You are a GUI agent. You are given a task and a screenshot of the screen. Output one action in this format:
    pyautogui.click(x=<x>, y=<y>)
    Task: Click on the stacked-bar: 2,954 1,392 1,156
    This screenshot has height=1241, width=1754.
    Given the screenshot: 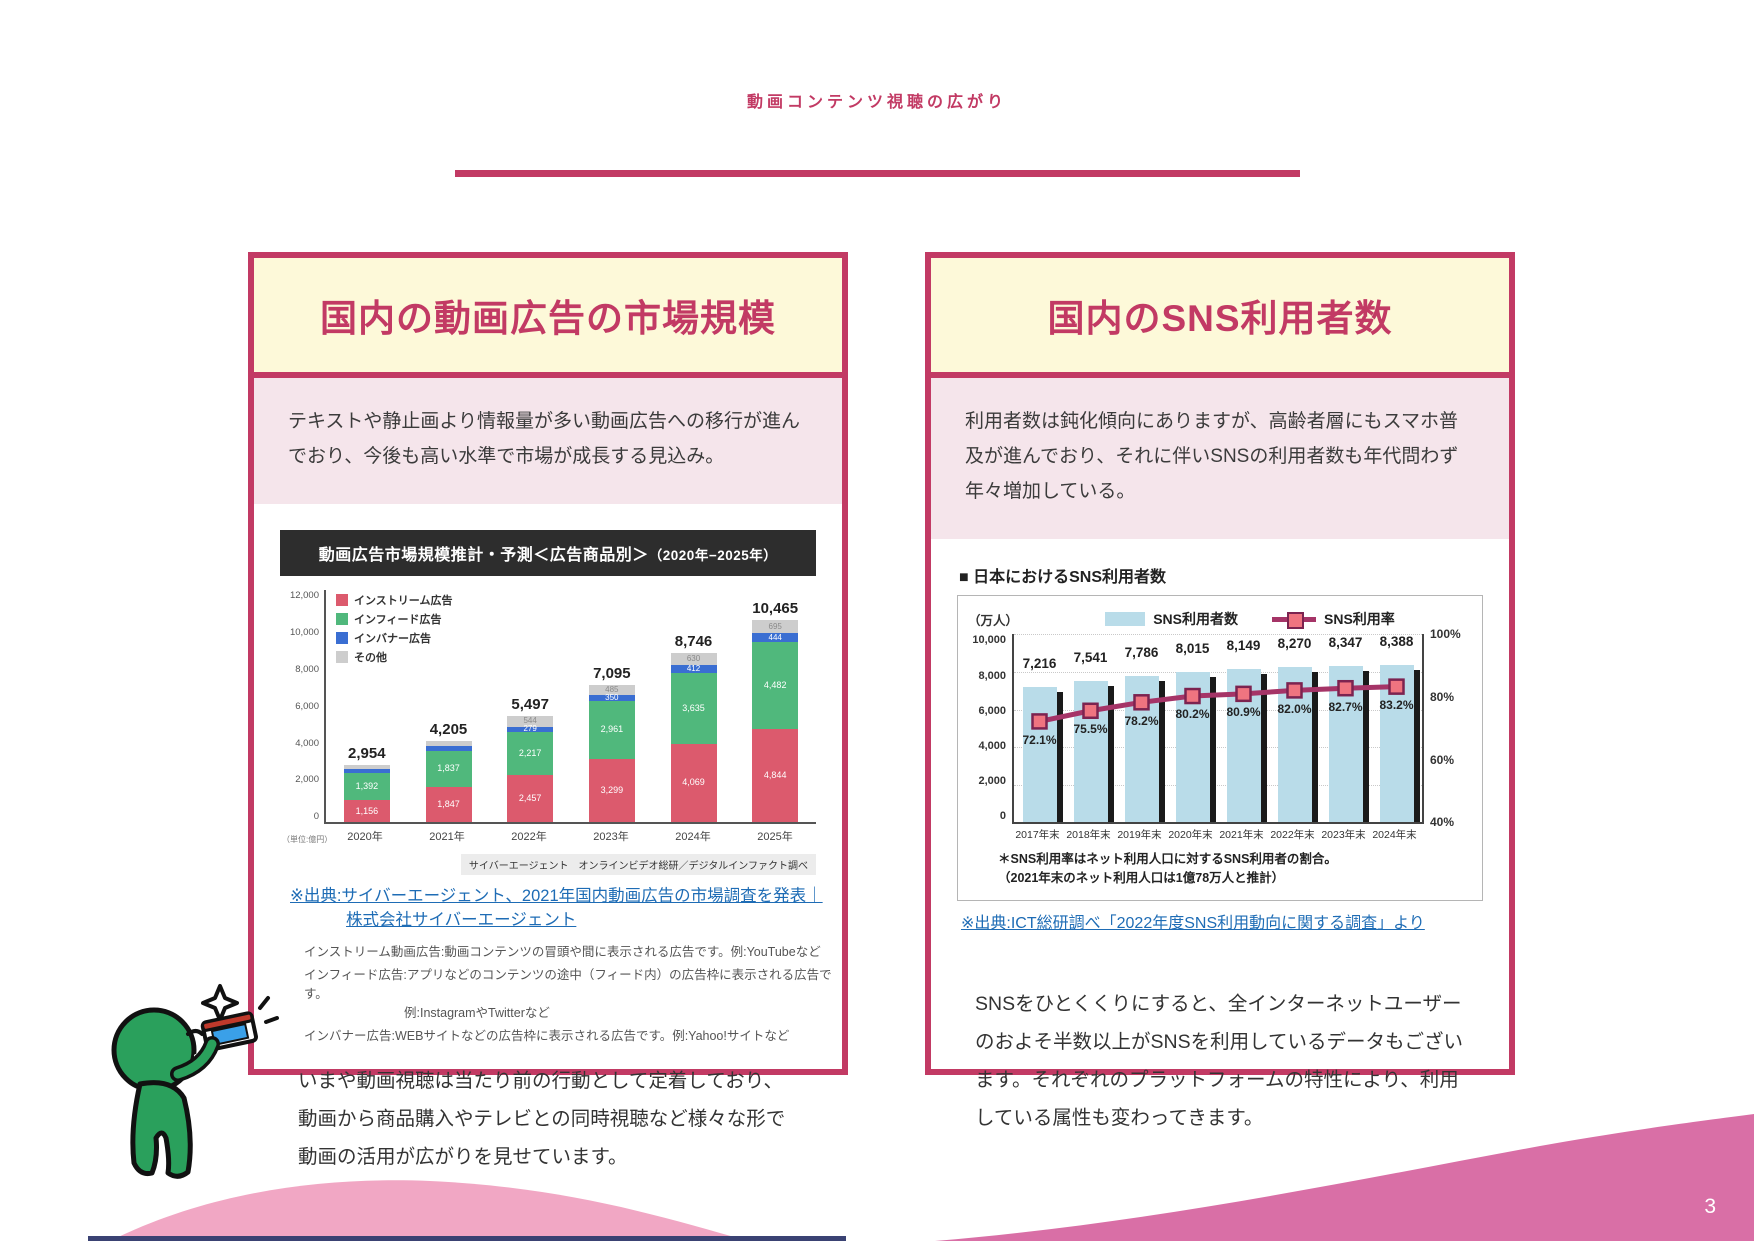 What is the action you would take?
    pyautogui.click(x=366, y=784)
    